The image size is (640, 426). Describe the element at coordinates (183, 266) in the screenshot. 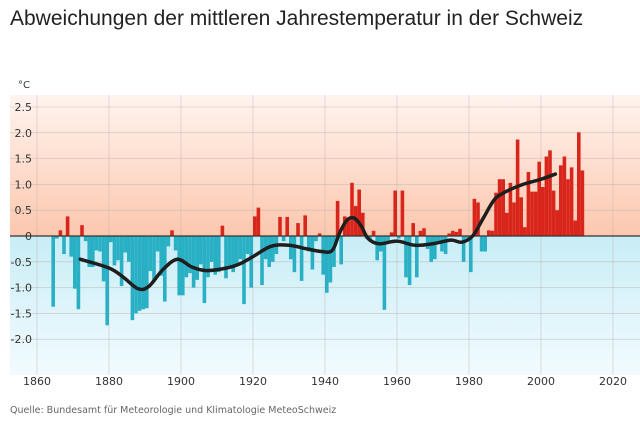

I see `bar-1900` at that location.